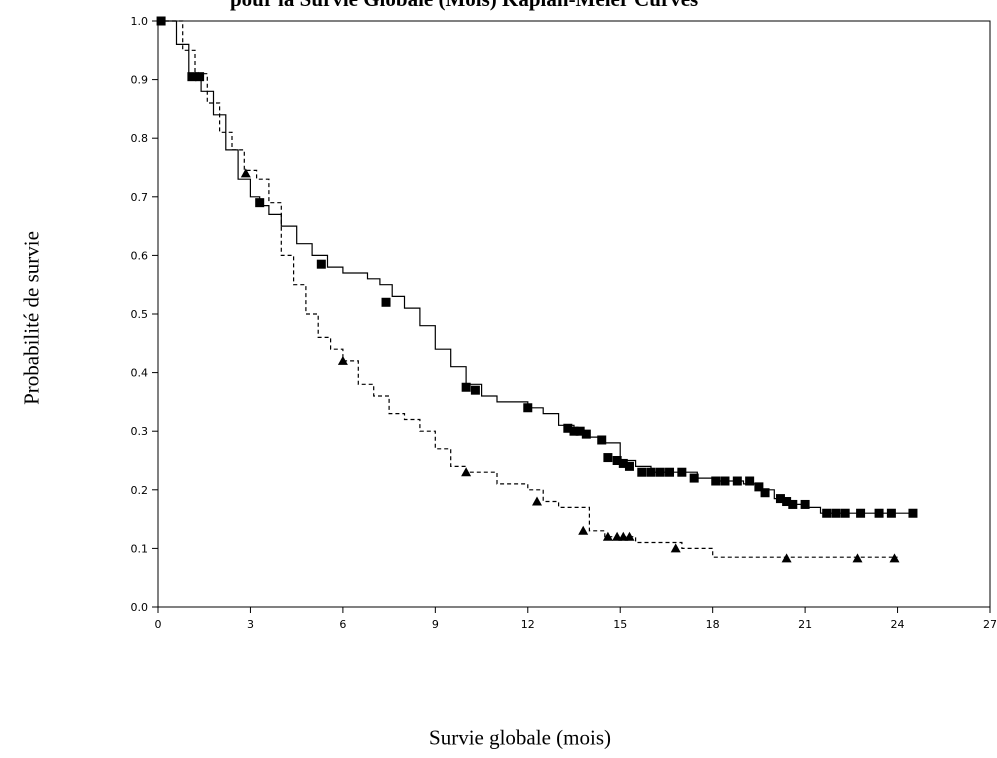  I want to click on x-tick-label: 15, so click(620, 624).